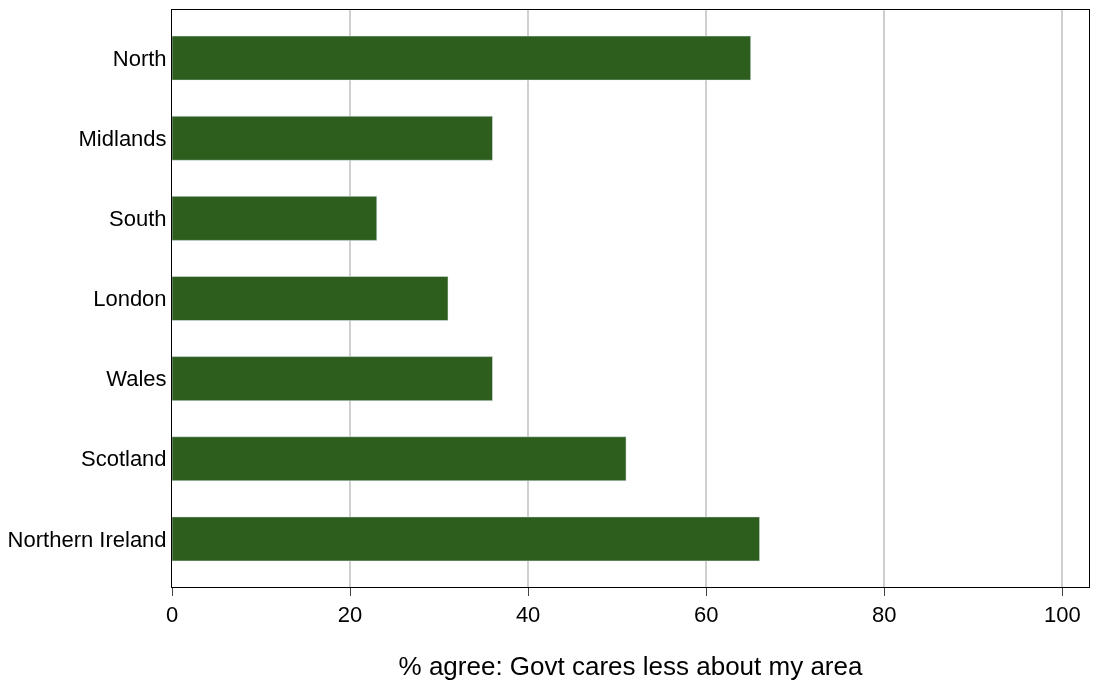 The height and width of the screenshot is (684, 1098). I want to click on y-tick-label: Scotland, so click(123, 459).